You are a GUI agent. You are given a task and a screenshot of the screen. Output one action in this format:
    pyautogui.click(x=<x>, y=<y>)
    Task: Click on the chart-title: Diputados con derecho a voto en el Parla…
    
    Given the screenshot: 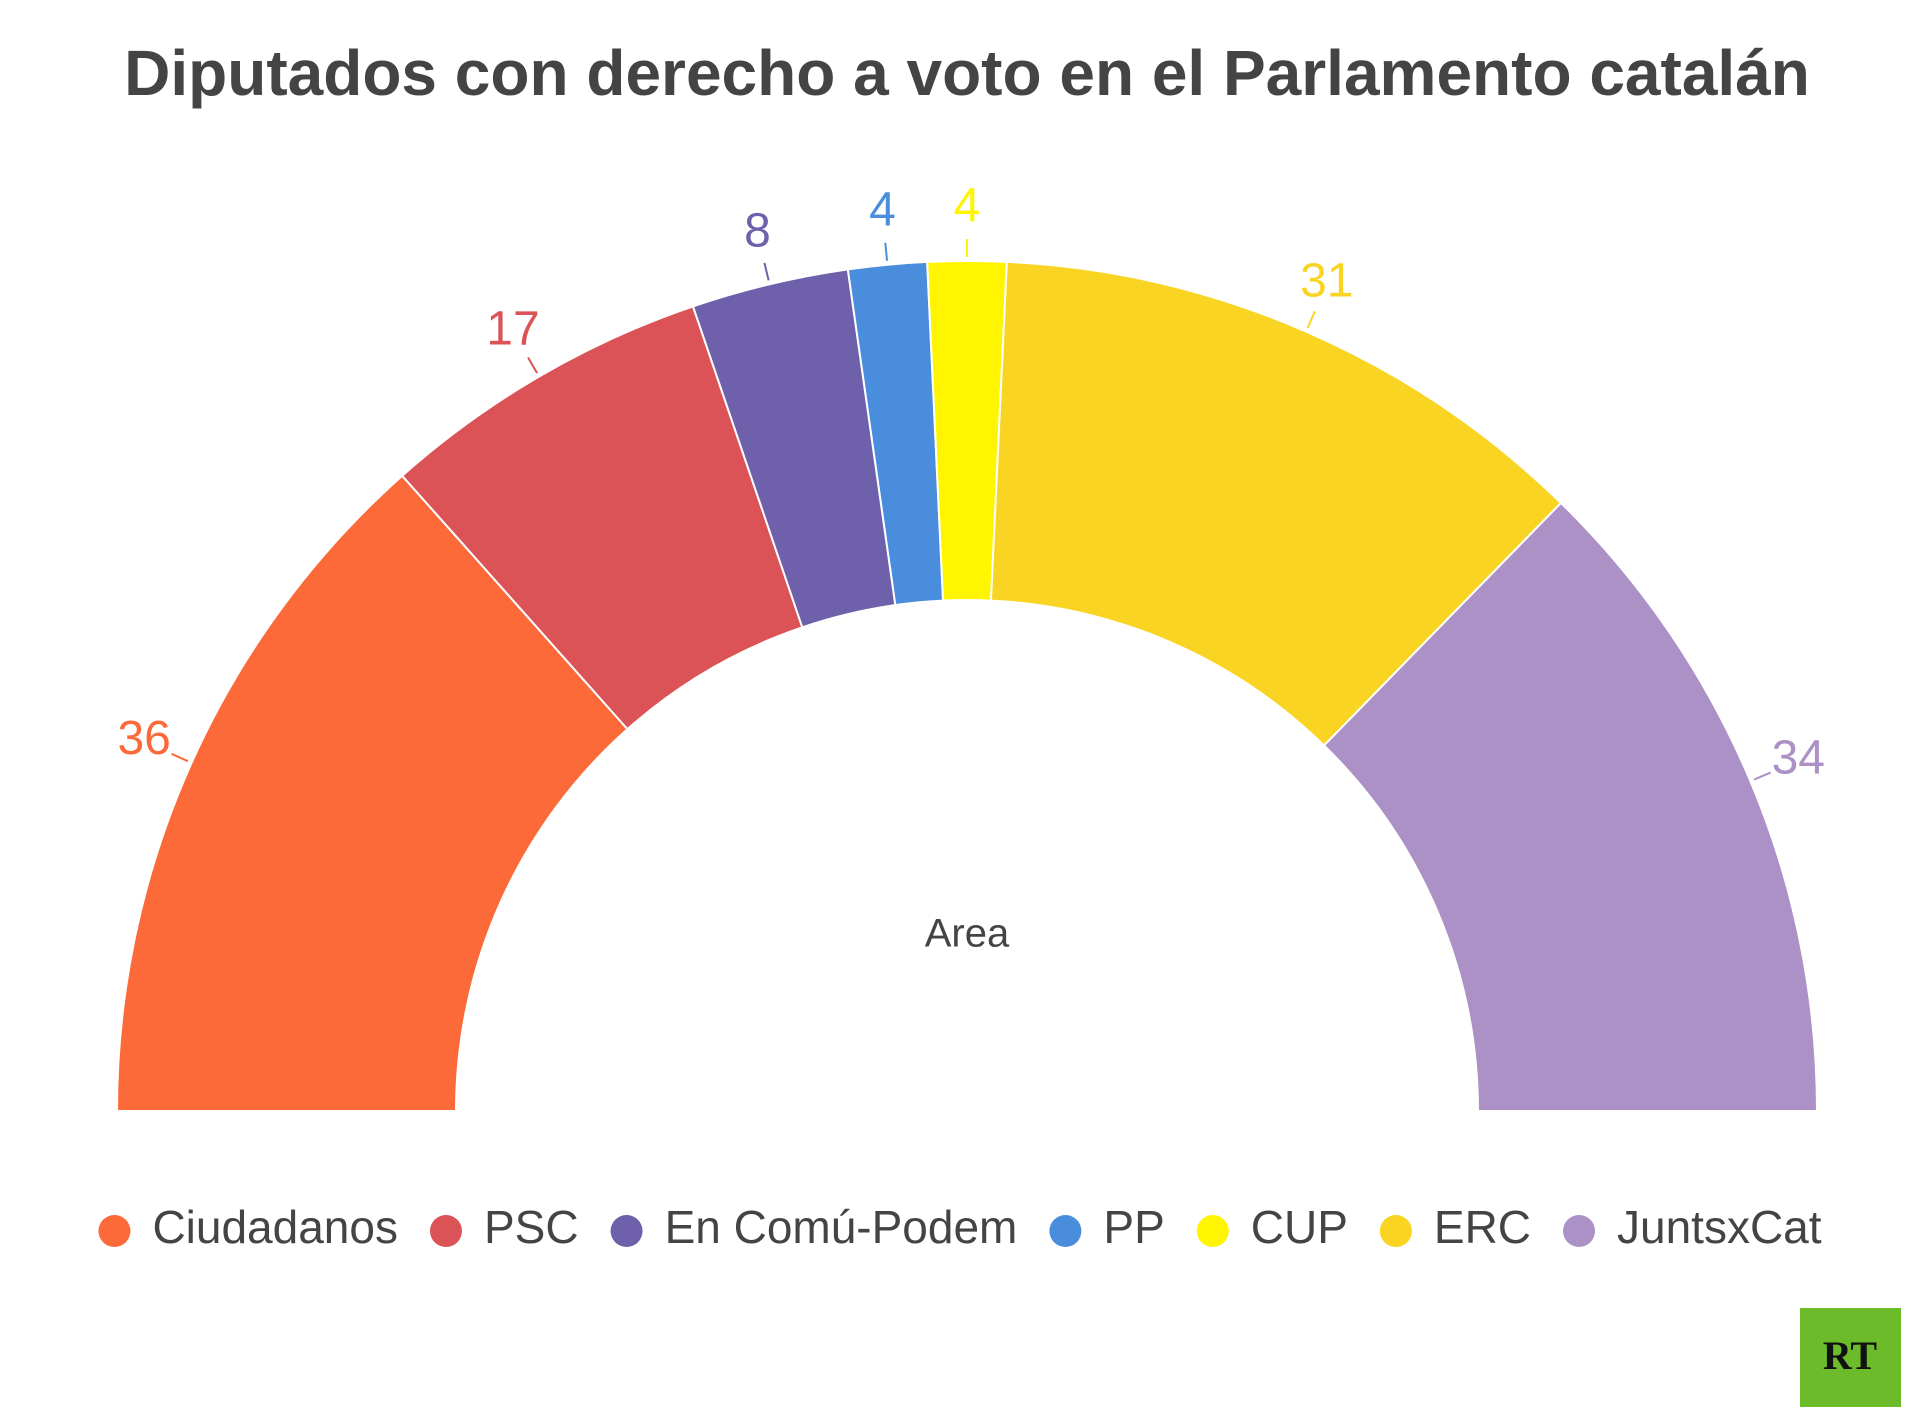 What is the action you would take?
    pyautogui.click(x=967, y=73)
    